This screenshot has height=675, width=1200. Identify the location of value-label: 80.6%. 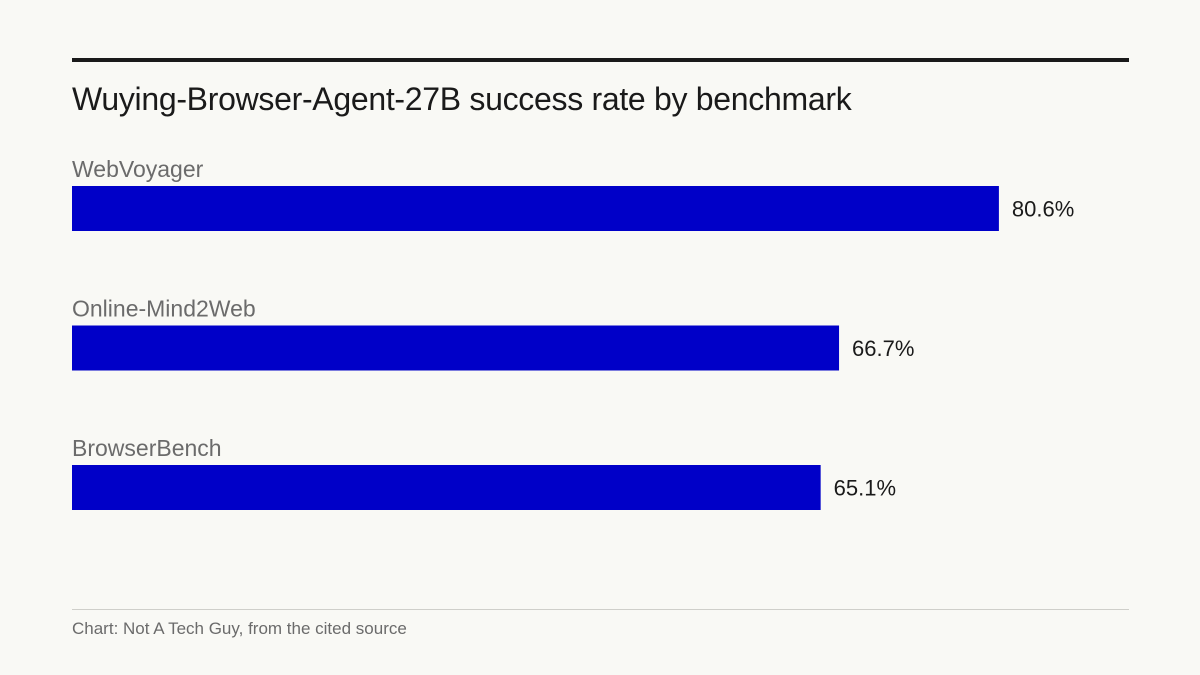
(1043, 209).